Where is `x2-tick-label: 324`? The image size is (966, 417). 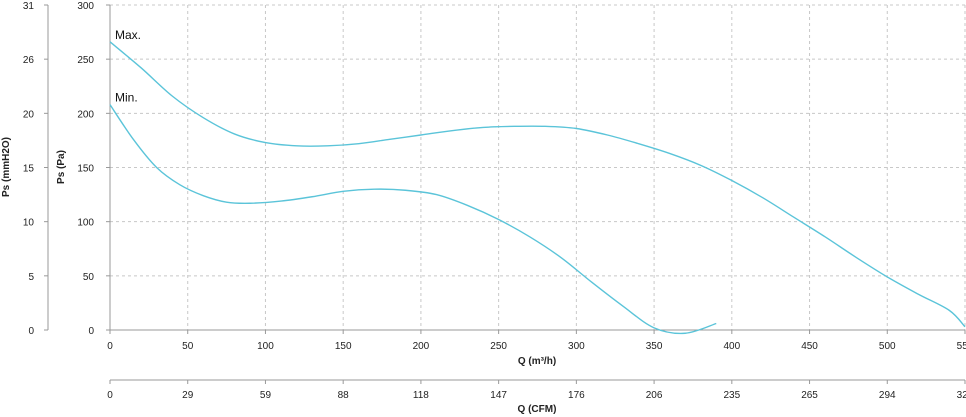 x2-tick-label: 324 is located at coordinates (961, 395).